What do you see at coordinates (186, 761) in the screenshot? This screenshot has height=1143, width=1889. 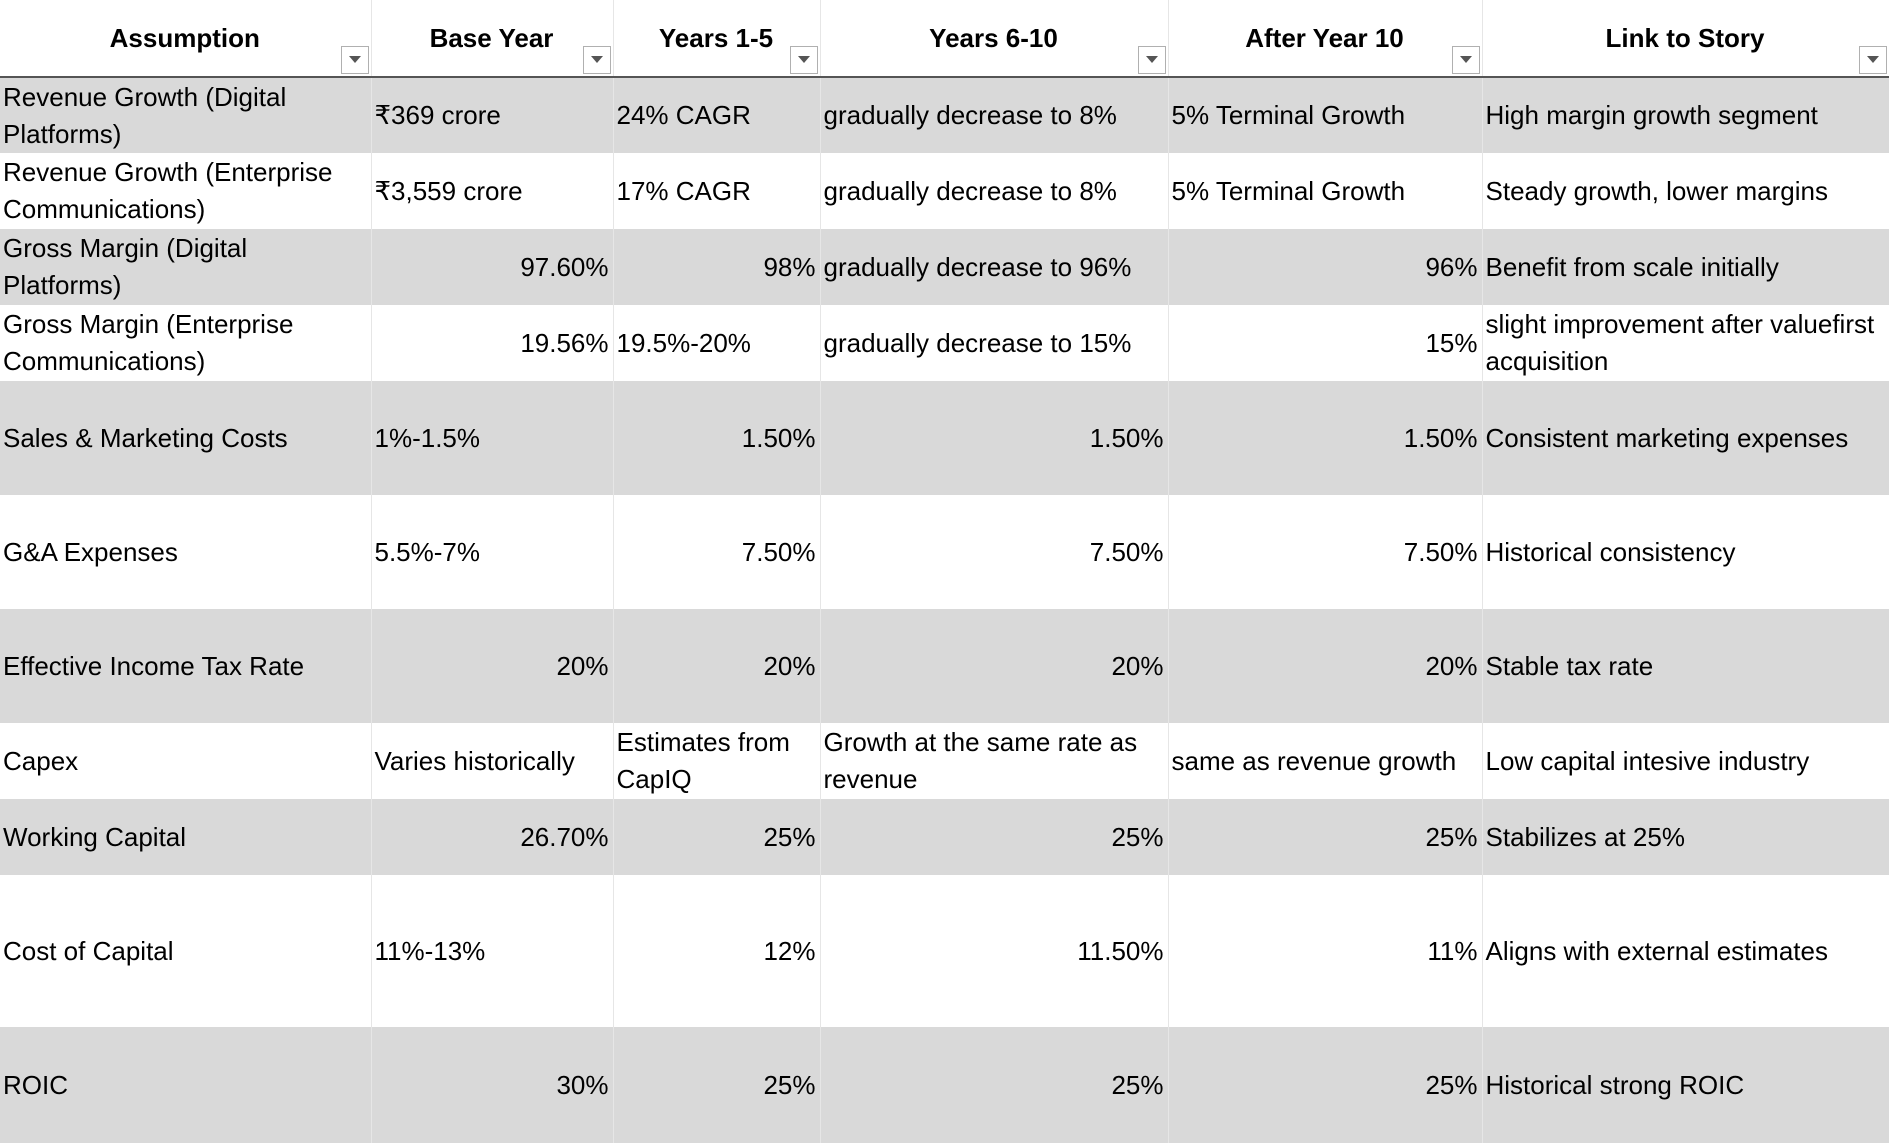 I see `cell-assumption: Capex` at bounding box center [186, 761].